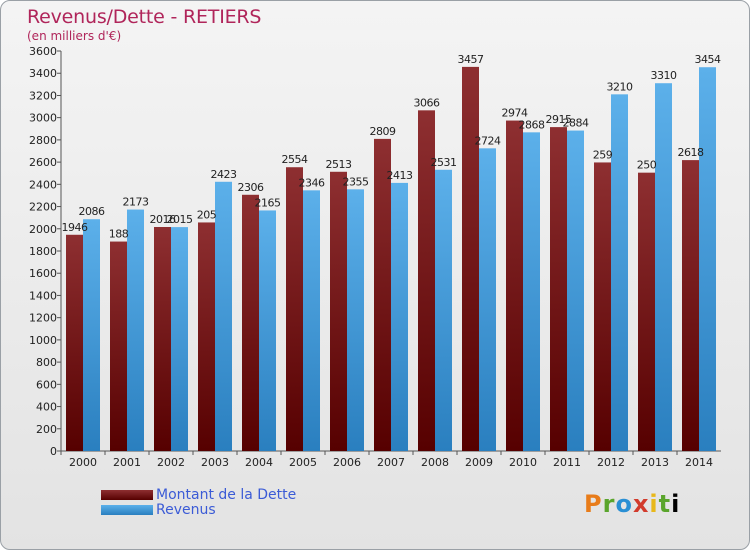 This screenshot has width=750, height=550. What do you see at coordinates (708, 59) in the screenshot?
I see `data-label-revenus: 3454` at bounding box center [708, 59].